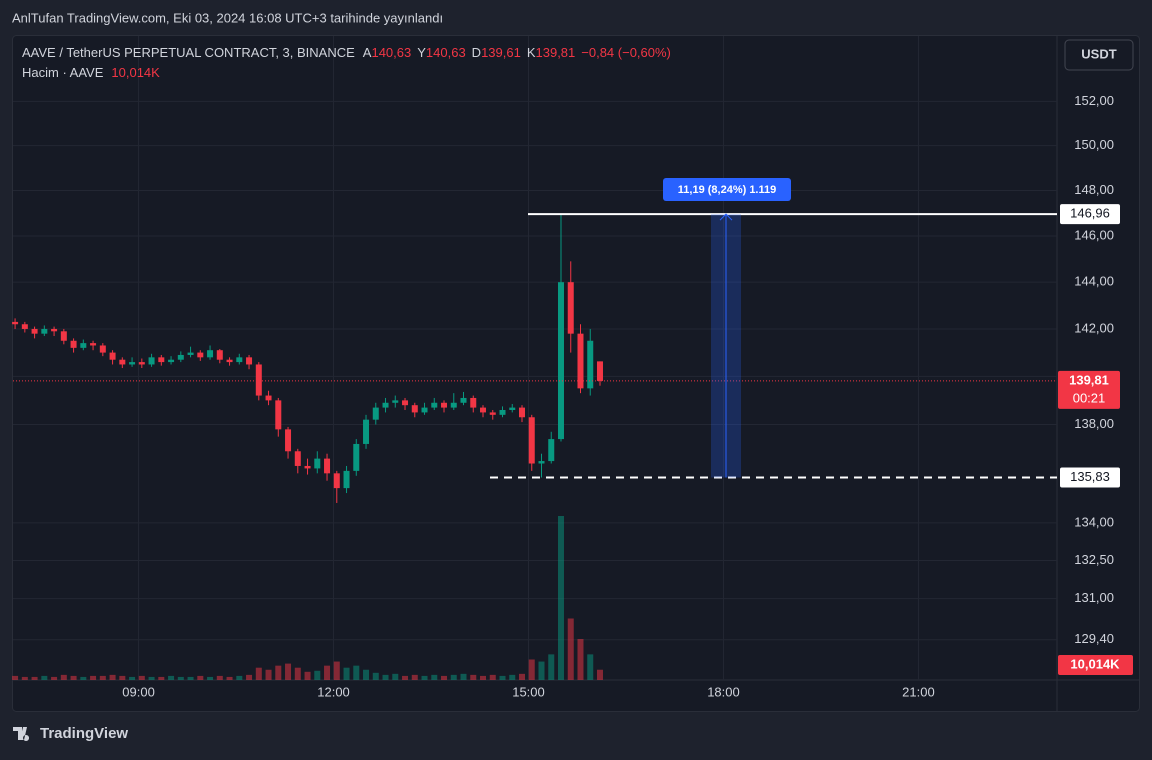 This screenshot has width=1152, height=760. I want to click on logo, so click(21, 734).